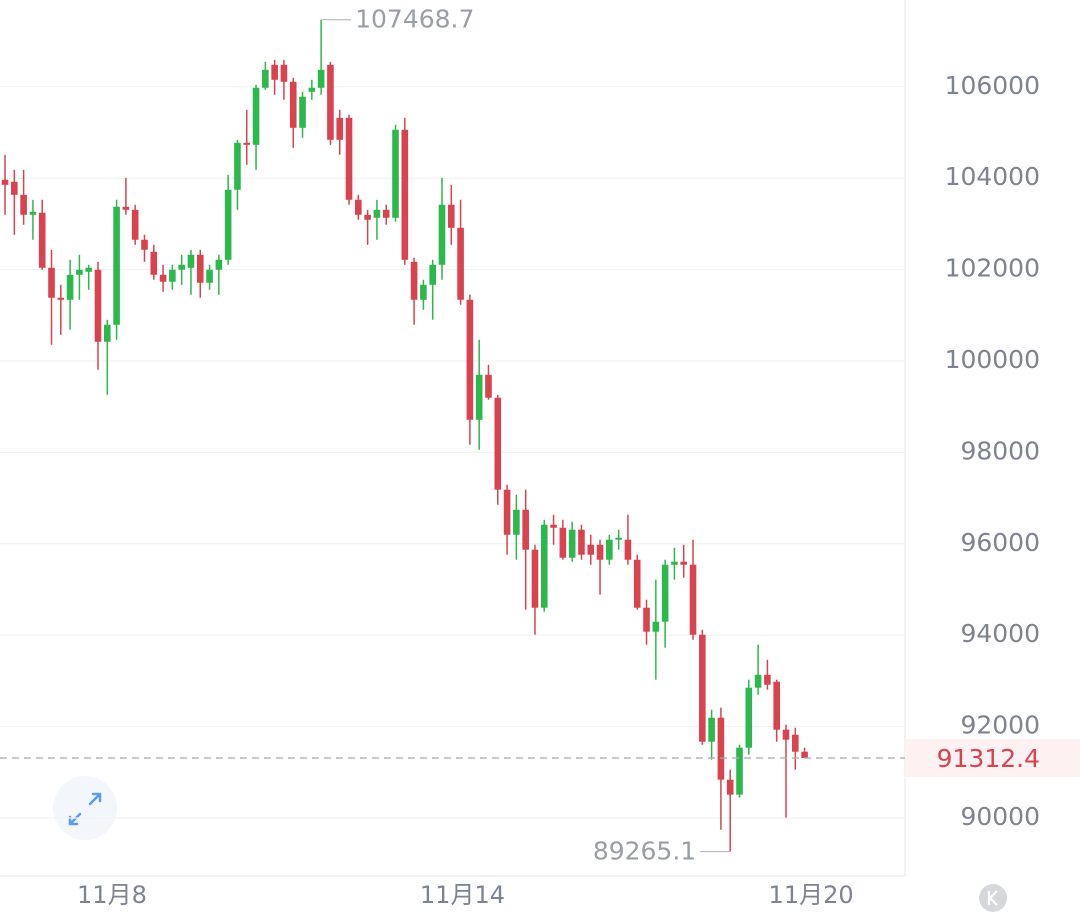  Describe the element at coordinates (1000, 816) in the screenshot. I see `y-tick-label: 90000` at that location.